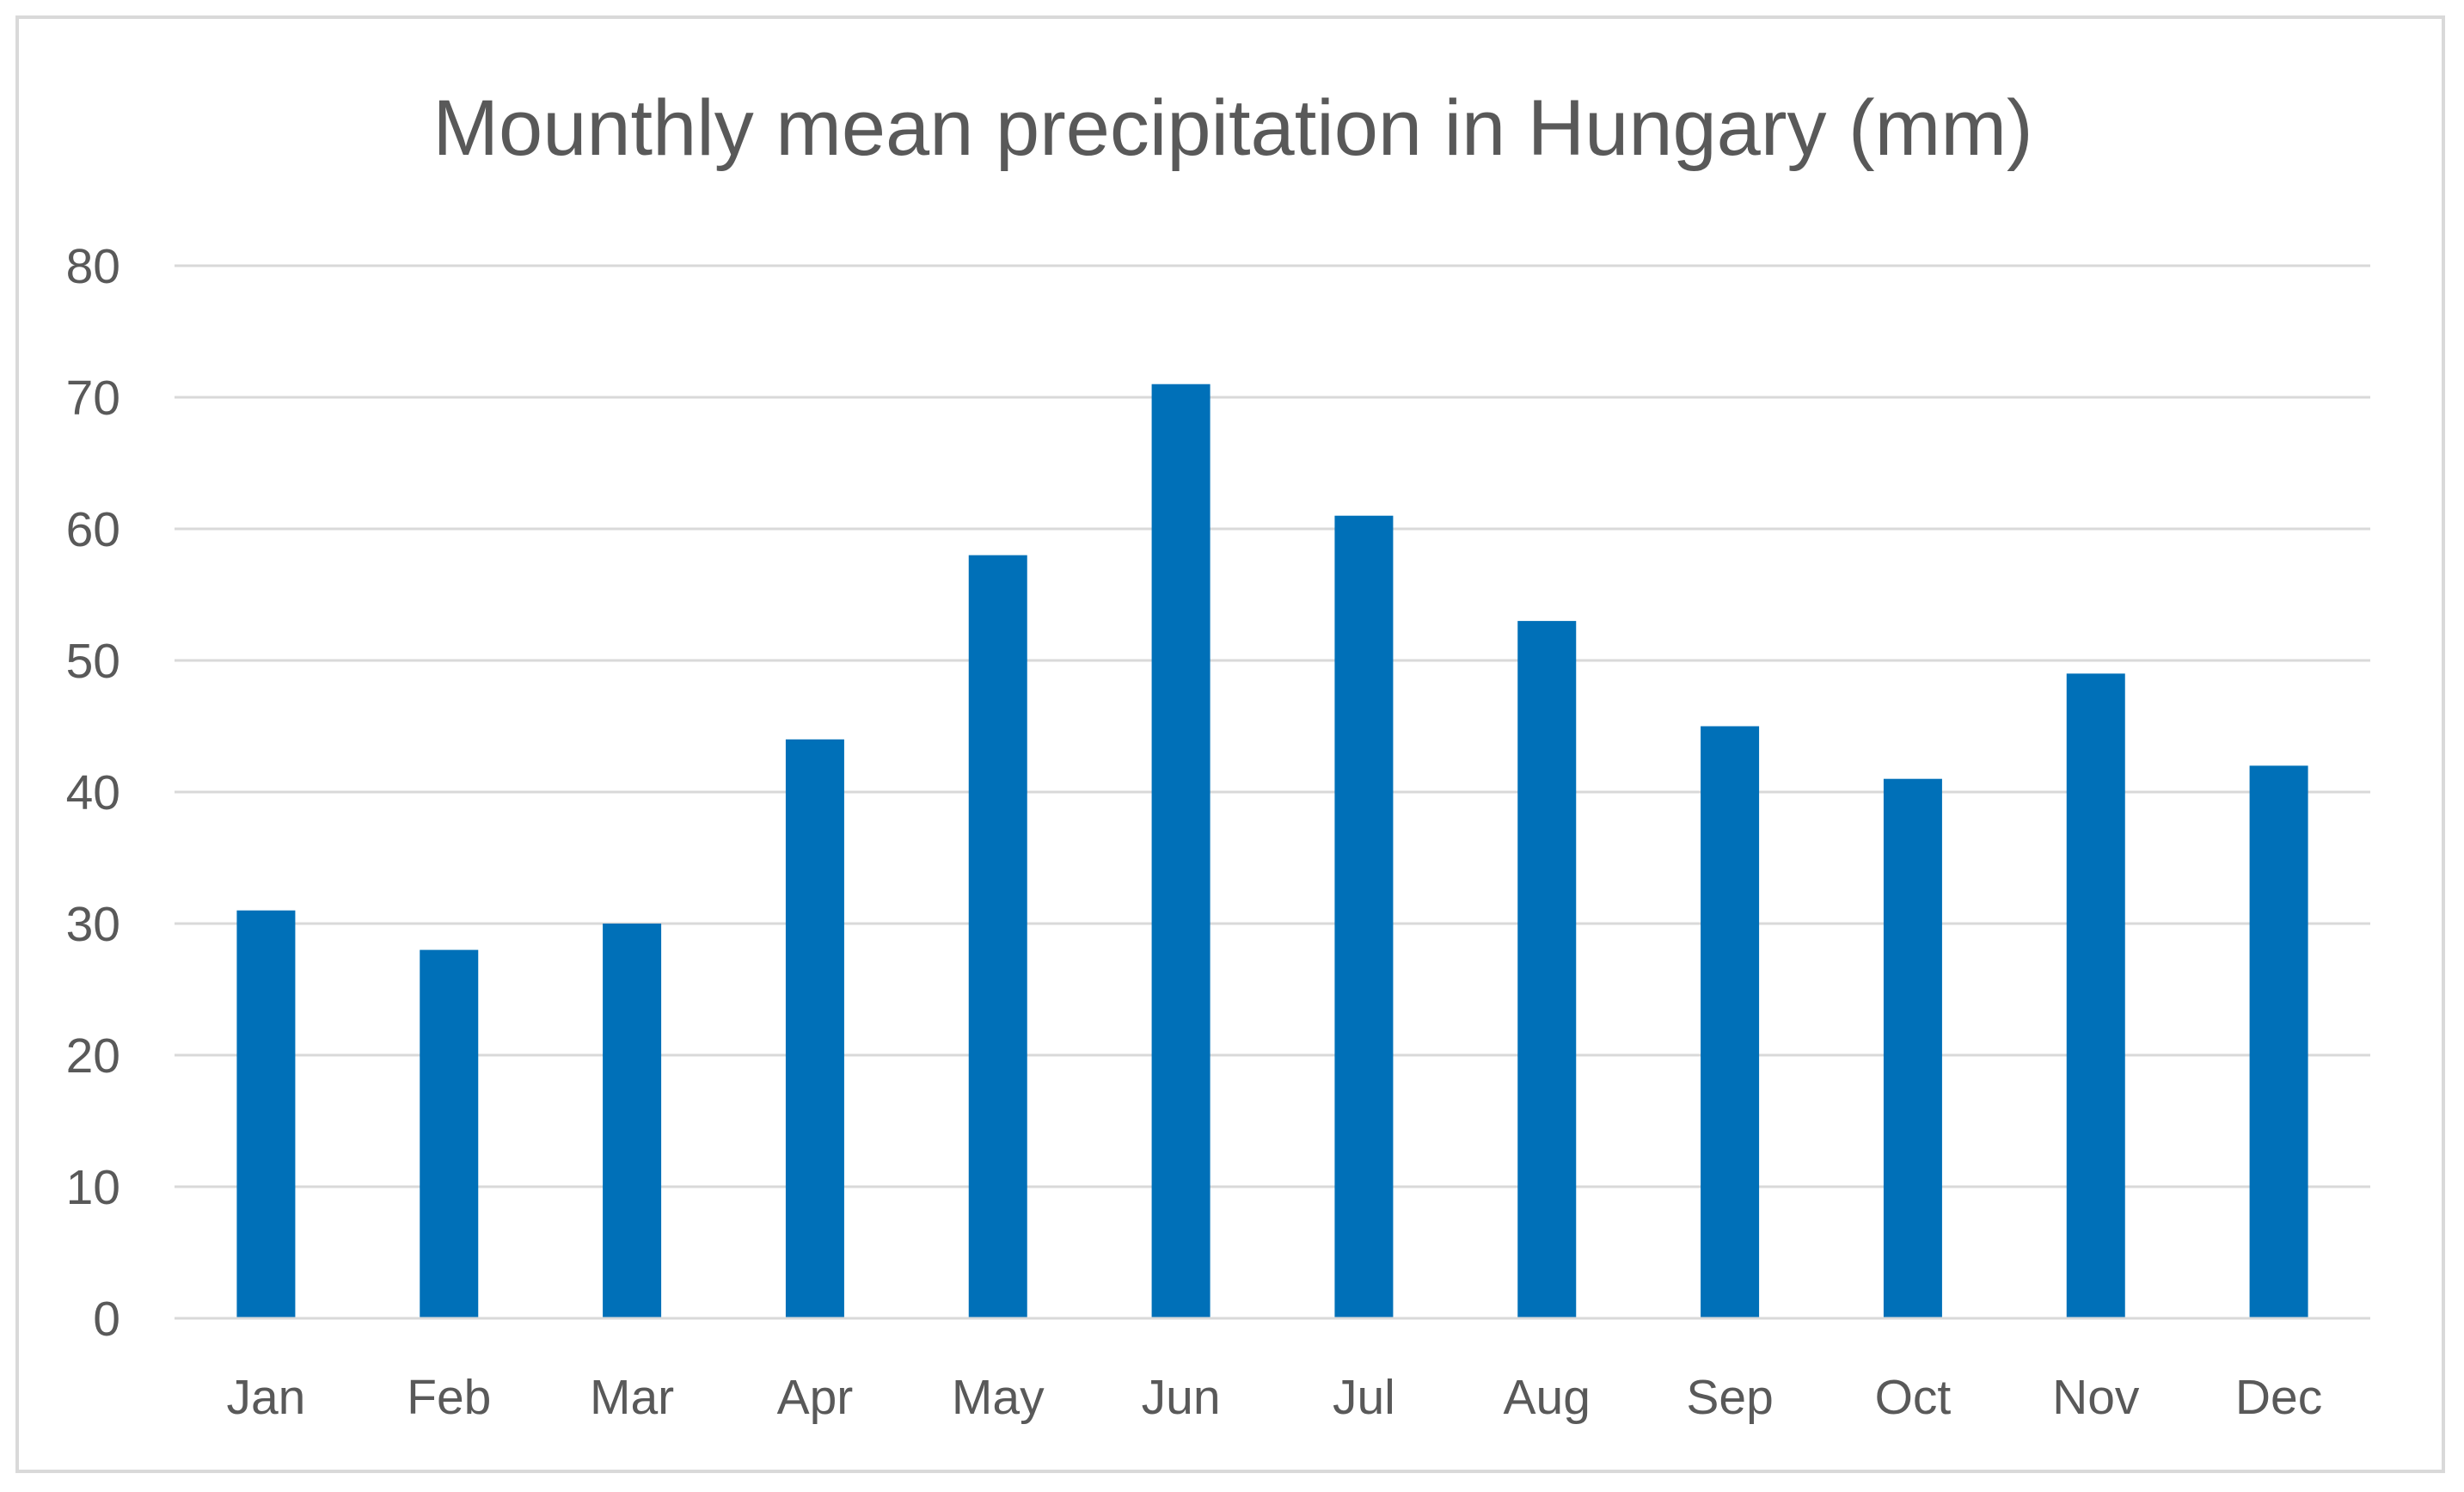  Describe the element at coordinates (1730, 1022) in the screenshot. I see `bar-sep` at that location.